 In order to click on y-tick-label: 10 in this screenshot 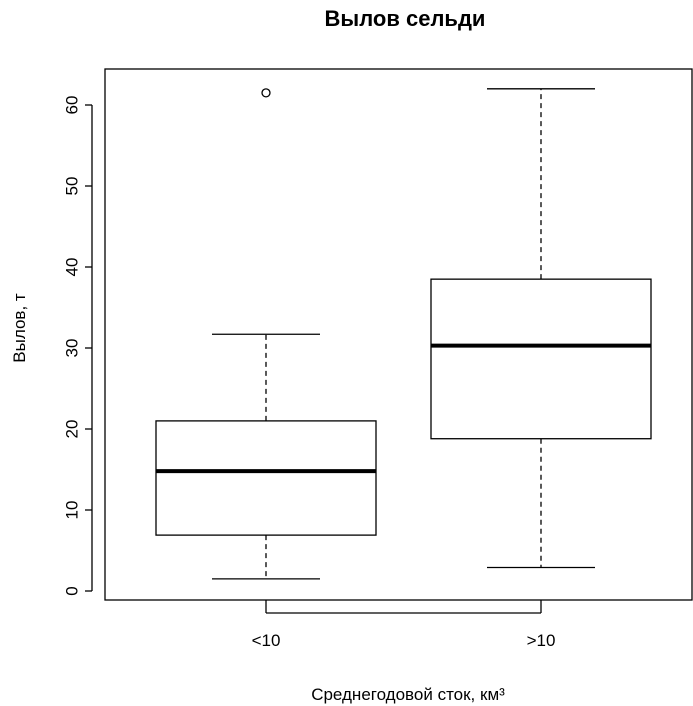, I will do `click(72, 510)`.